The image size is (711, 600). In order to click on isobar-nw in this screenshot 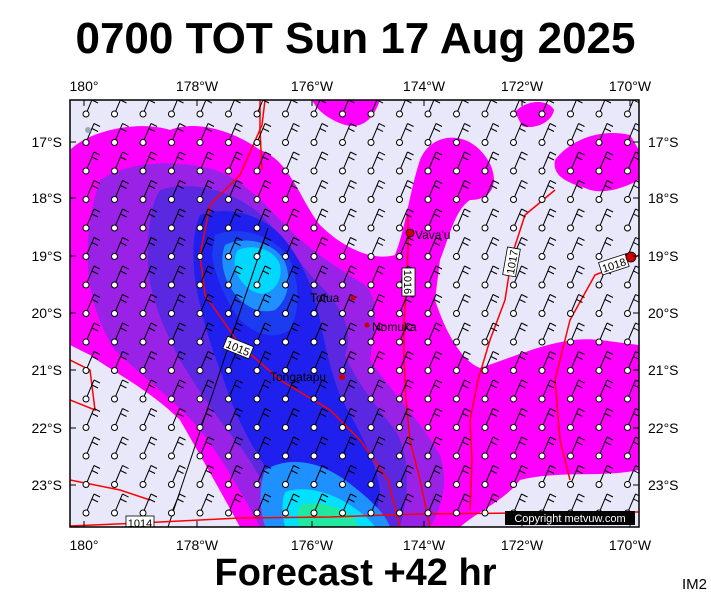, I will do `click(83, 385)`.